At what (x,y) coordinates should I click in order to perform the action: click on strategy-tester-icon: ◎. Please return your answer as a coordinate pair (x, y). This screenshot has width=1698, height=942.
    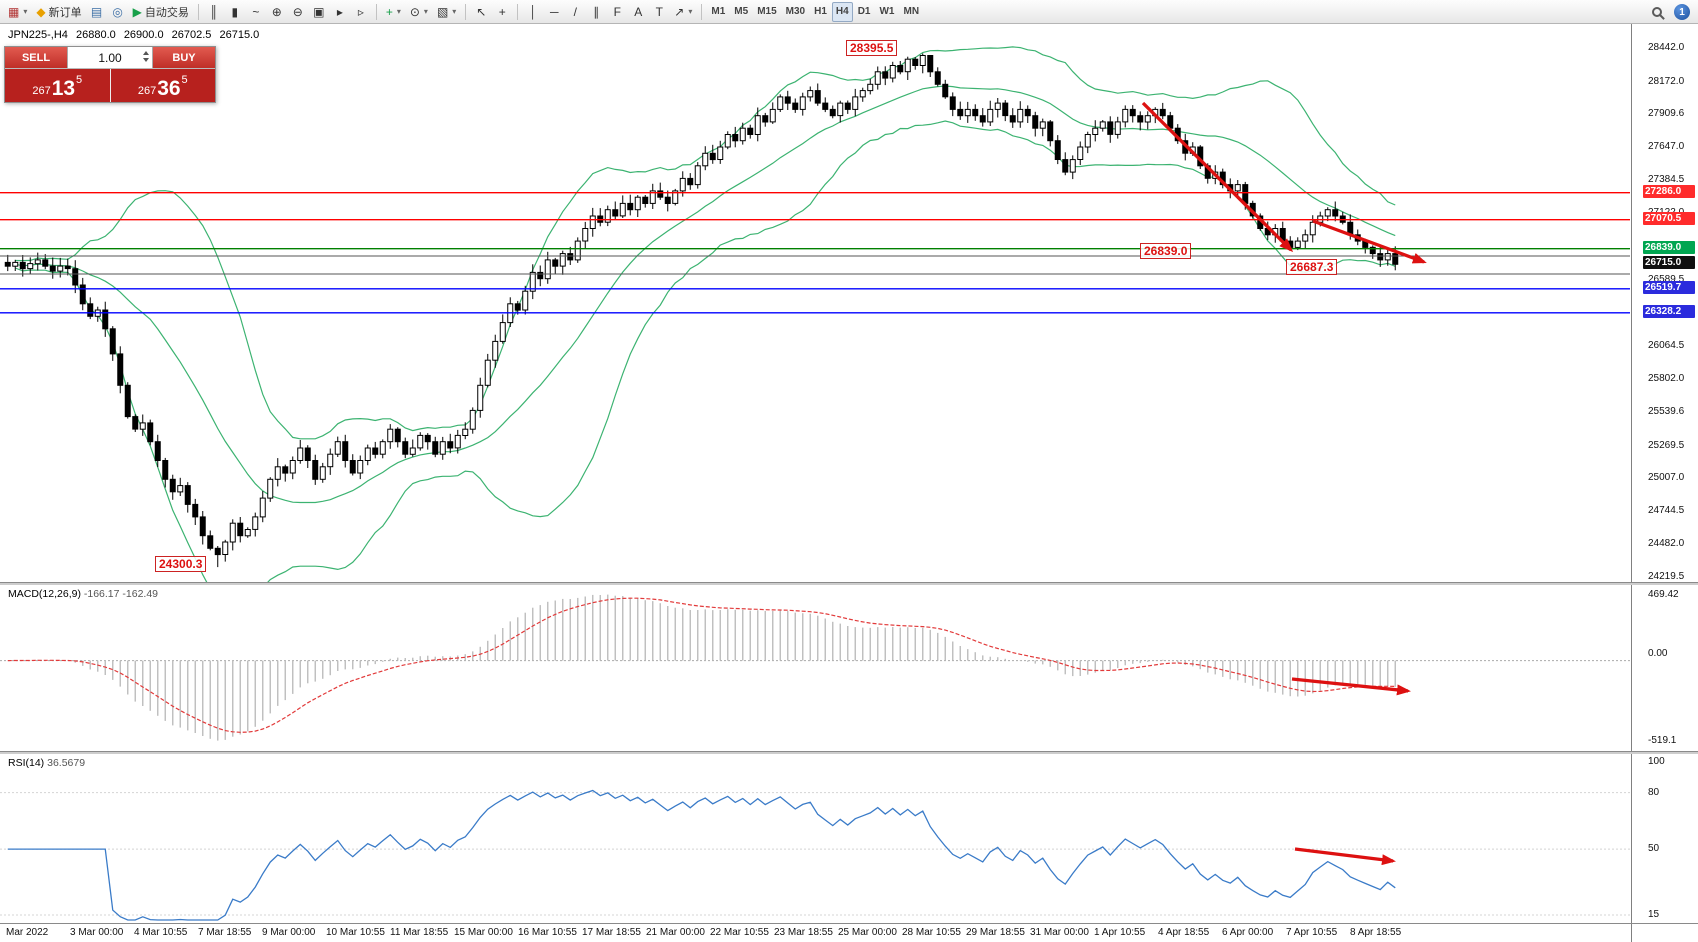
    Looking at the image, I should click on (118, 12).